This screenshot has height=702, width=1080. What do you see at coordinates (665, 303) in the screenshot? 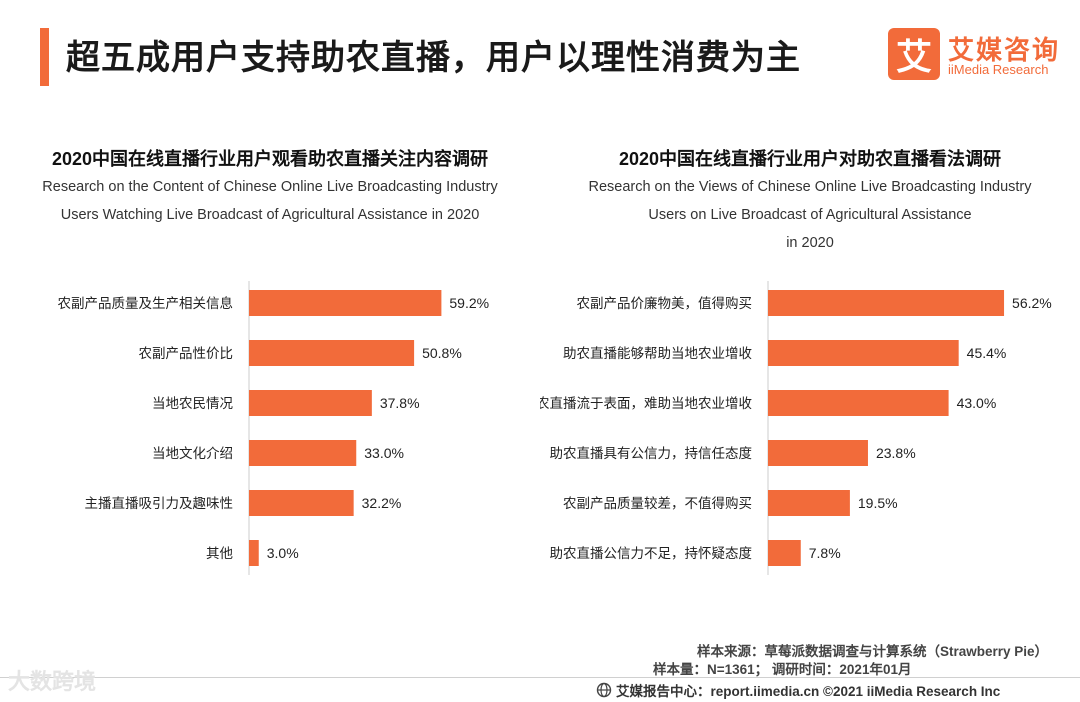
I see `category-label: 农副产品价廉物美，值得购买` at bounding box center [665, 303].